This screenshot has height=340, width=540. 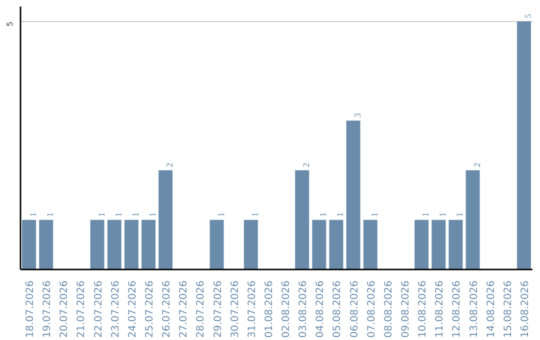 What do you see at coordinates (132, 309) in the screenshot?
I see `x-tick-label: 24.07.2026` at bounding box center [132, 309].